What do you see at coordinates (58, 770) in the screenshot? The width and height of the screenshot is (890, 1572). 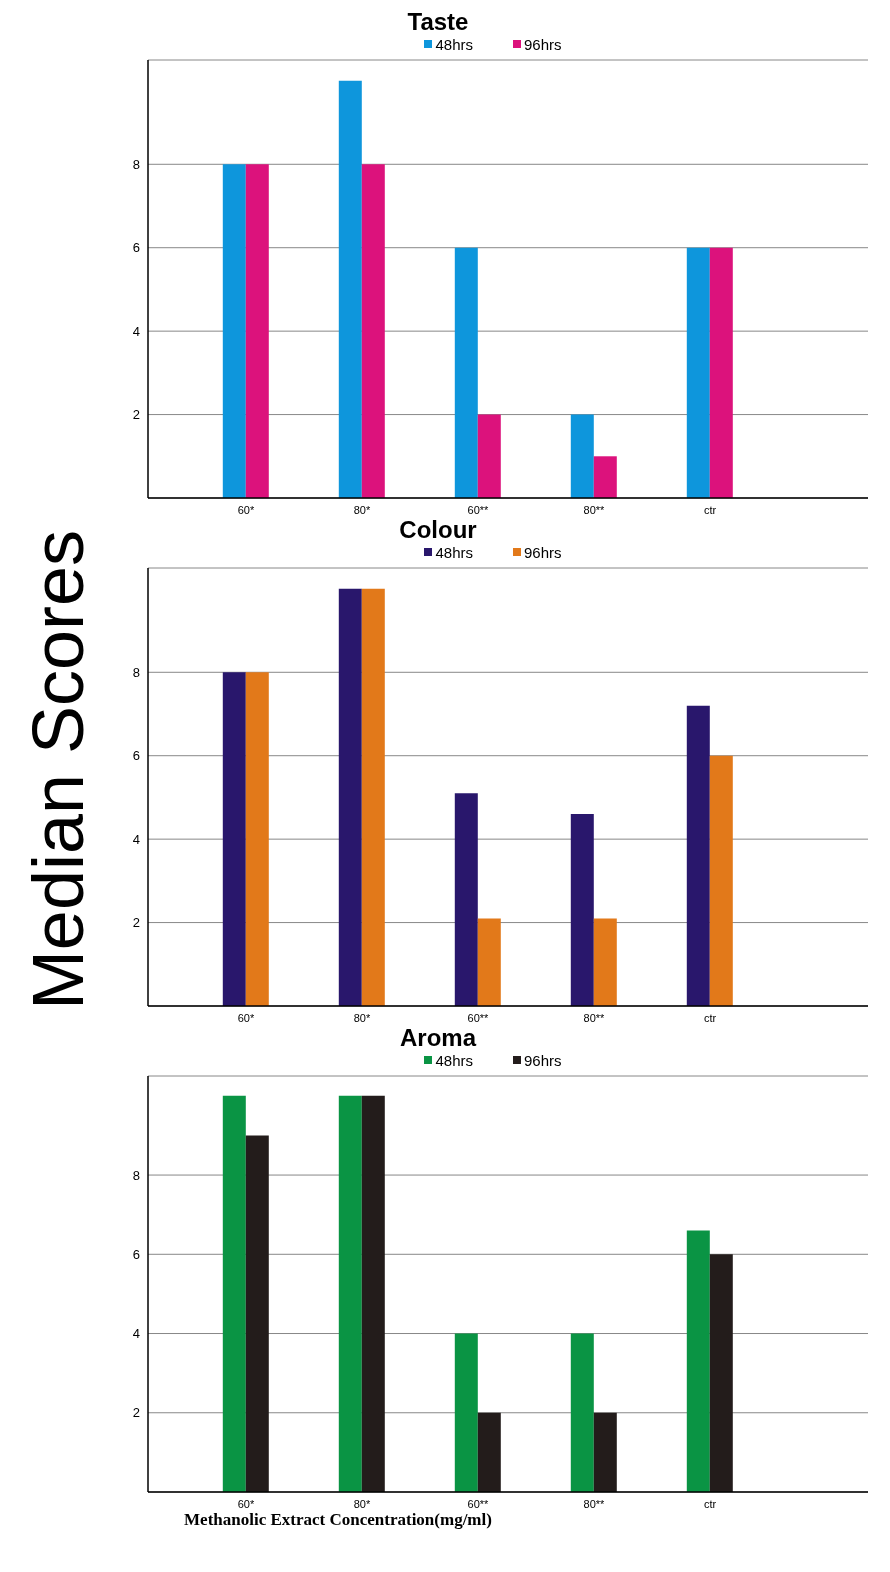 I see `y-axis-title: Median Scores` at bounding box center [58, 770].